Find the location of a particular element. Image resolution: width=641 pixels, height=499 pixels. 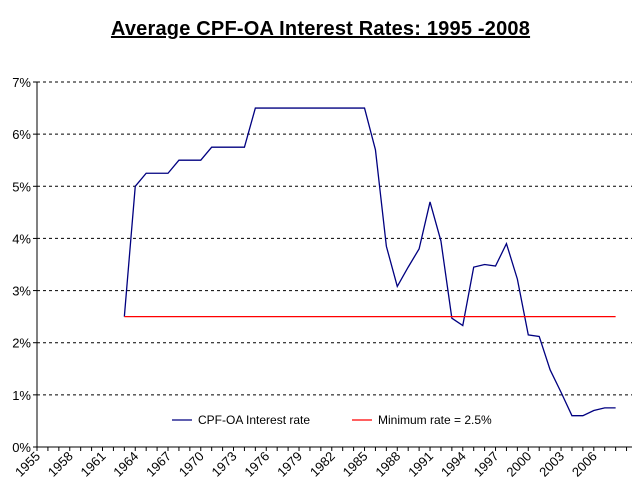

y-tick-label: 5% is located at coordinates (21, 186).